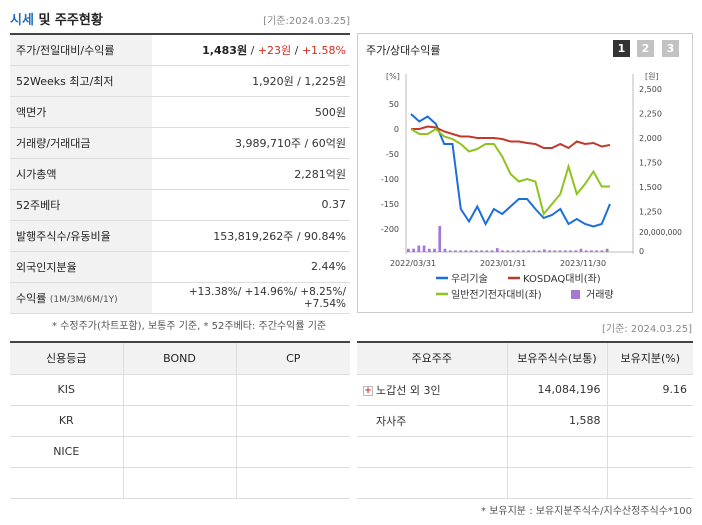 This screenshot has height=525, width=702. What do you see at coordinates (81, 143) in the screenshot?
I see `info-label: 거래량/거래대금` at bounding box center [81, 143].